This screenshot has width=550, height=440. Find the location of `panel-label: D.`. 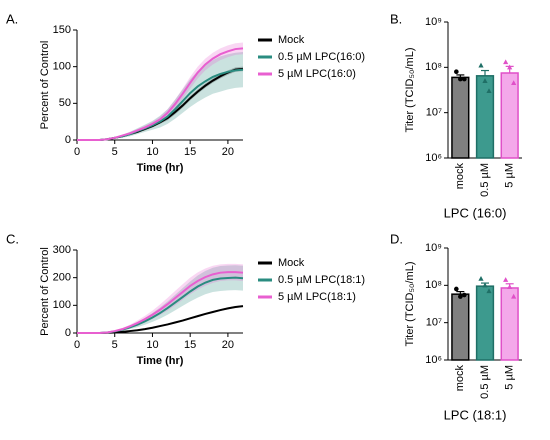

panel-label: D. is located at coordinates (396, 238).